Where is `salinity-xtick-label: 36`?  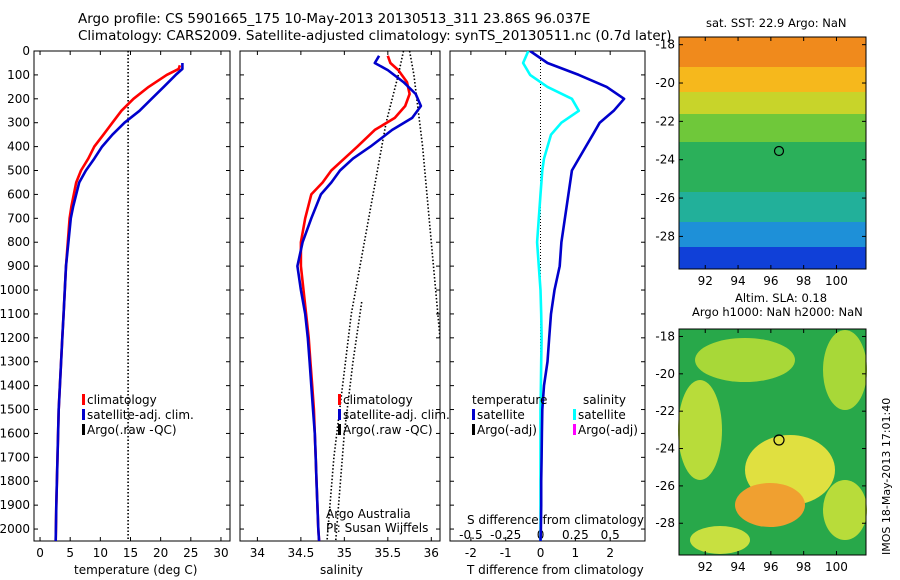
salinity-xtick-label: 36 is located at coordinates (431, 553).